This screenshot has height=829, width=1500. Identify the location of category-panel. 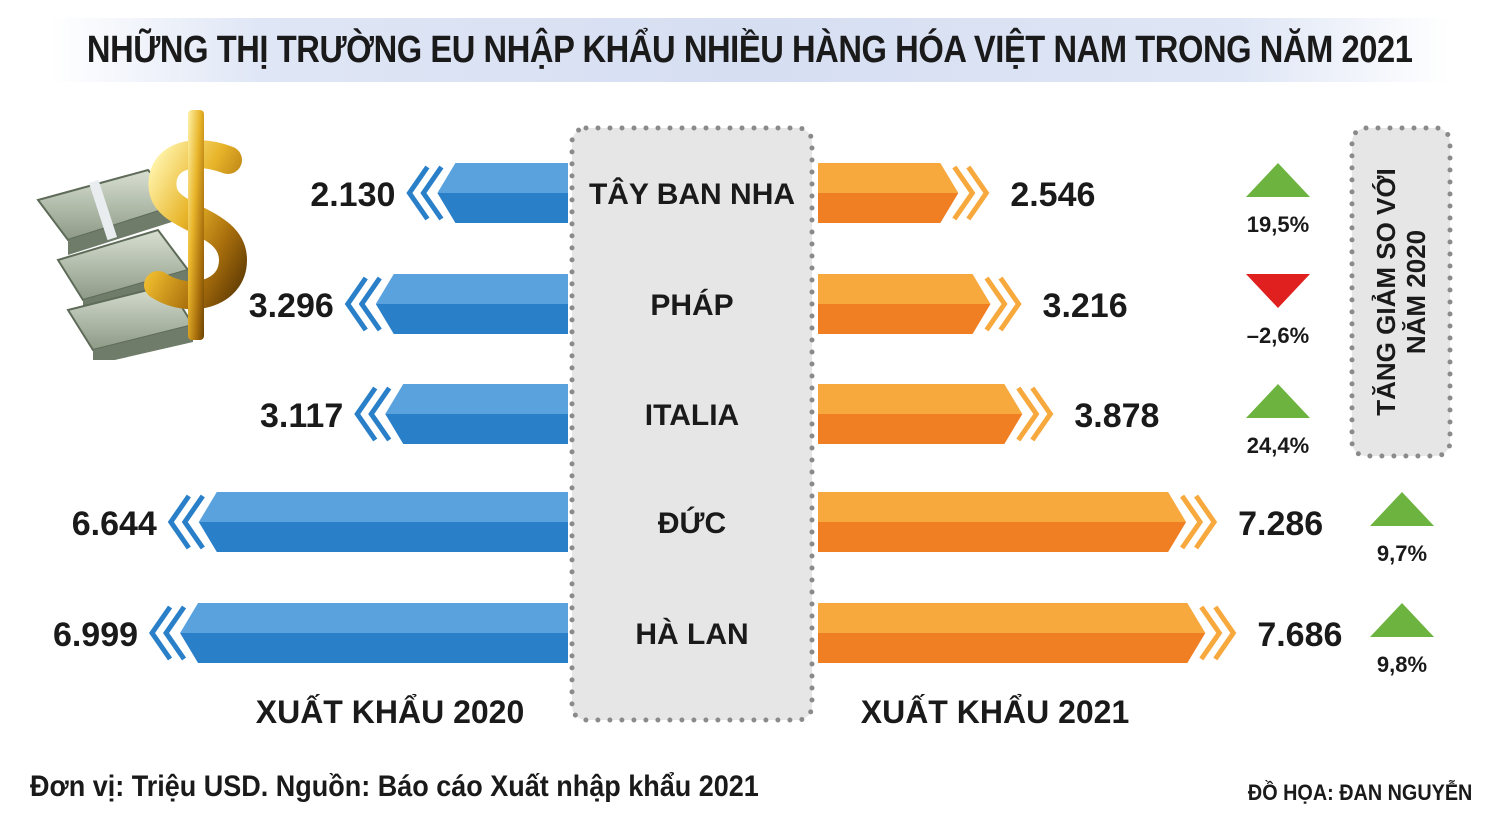
(692, 424).